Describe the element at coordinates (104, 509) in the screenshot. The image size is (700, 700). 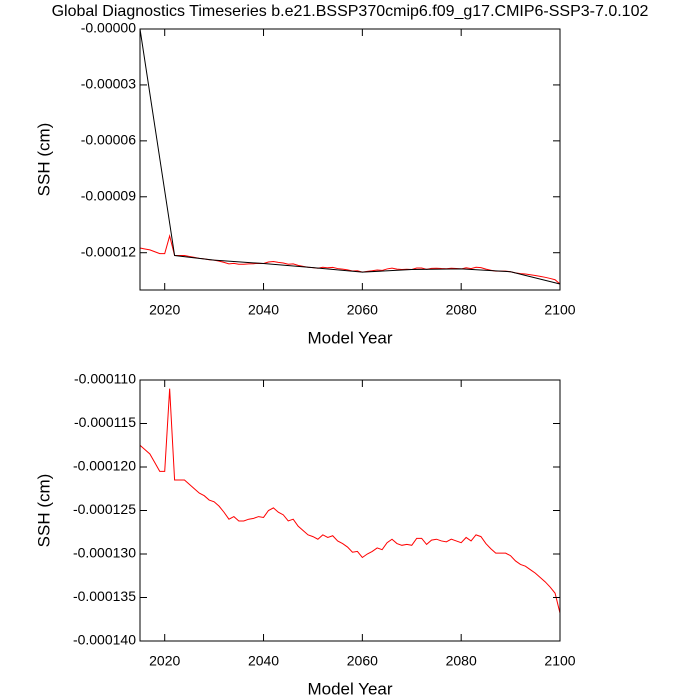
I see `y-tick-label: -0.000125` at that location.